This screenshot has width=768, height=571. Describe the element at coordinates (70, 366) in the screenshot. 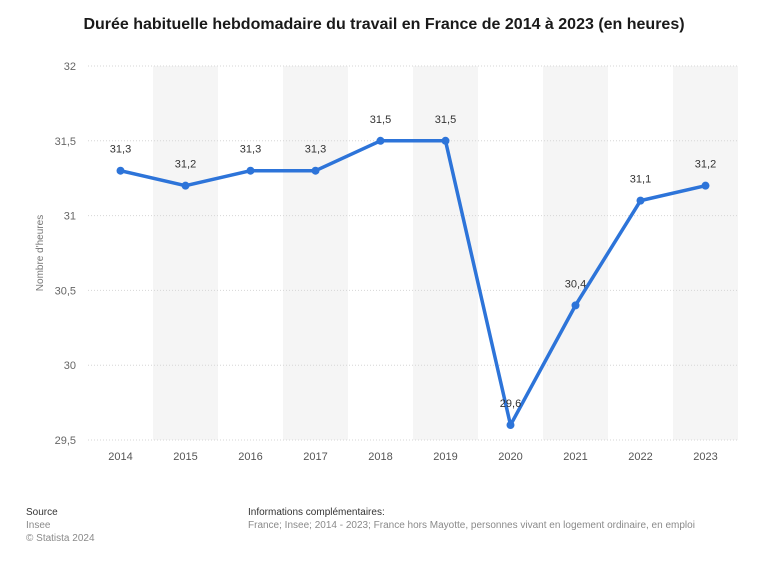

I see `y-tick-label: 30` at that location.